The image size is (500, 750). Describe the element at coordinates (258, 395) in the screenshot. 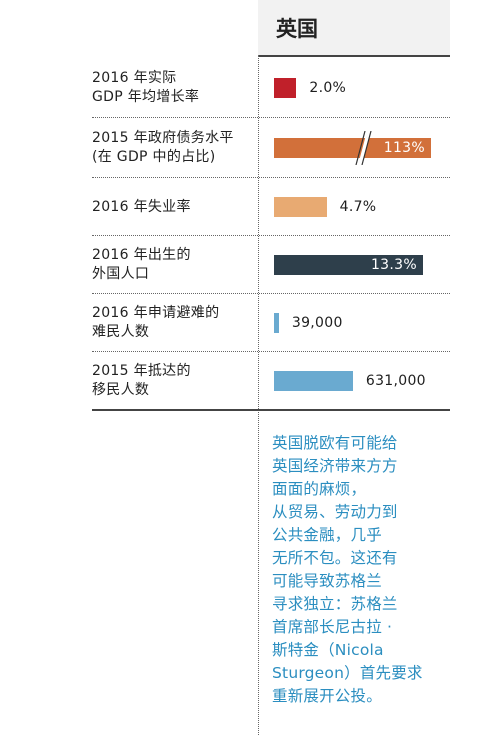

I see `column-divider` at that location.